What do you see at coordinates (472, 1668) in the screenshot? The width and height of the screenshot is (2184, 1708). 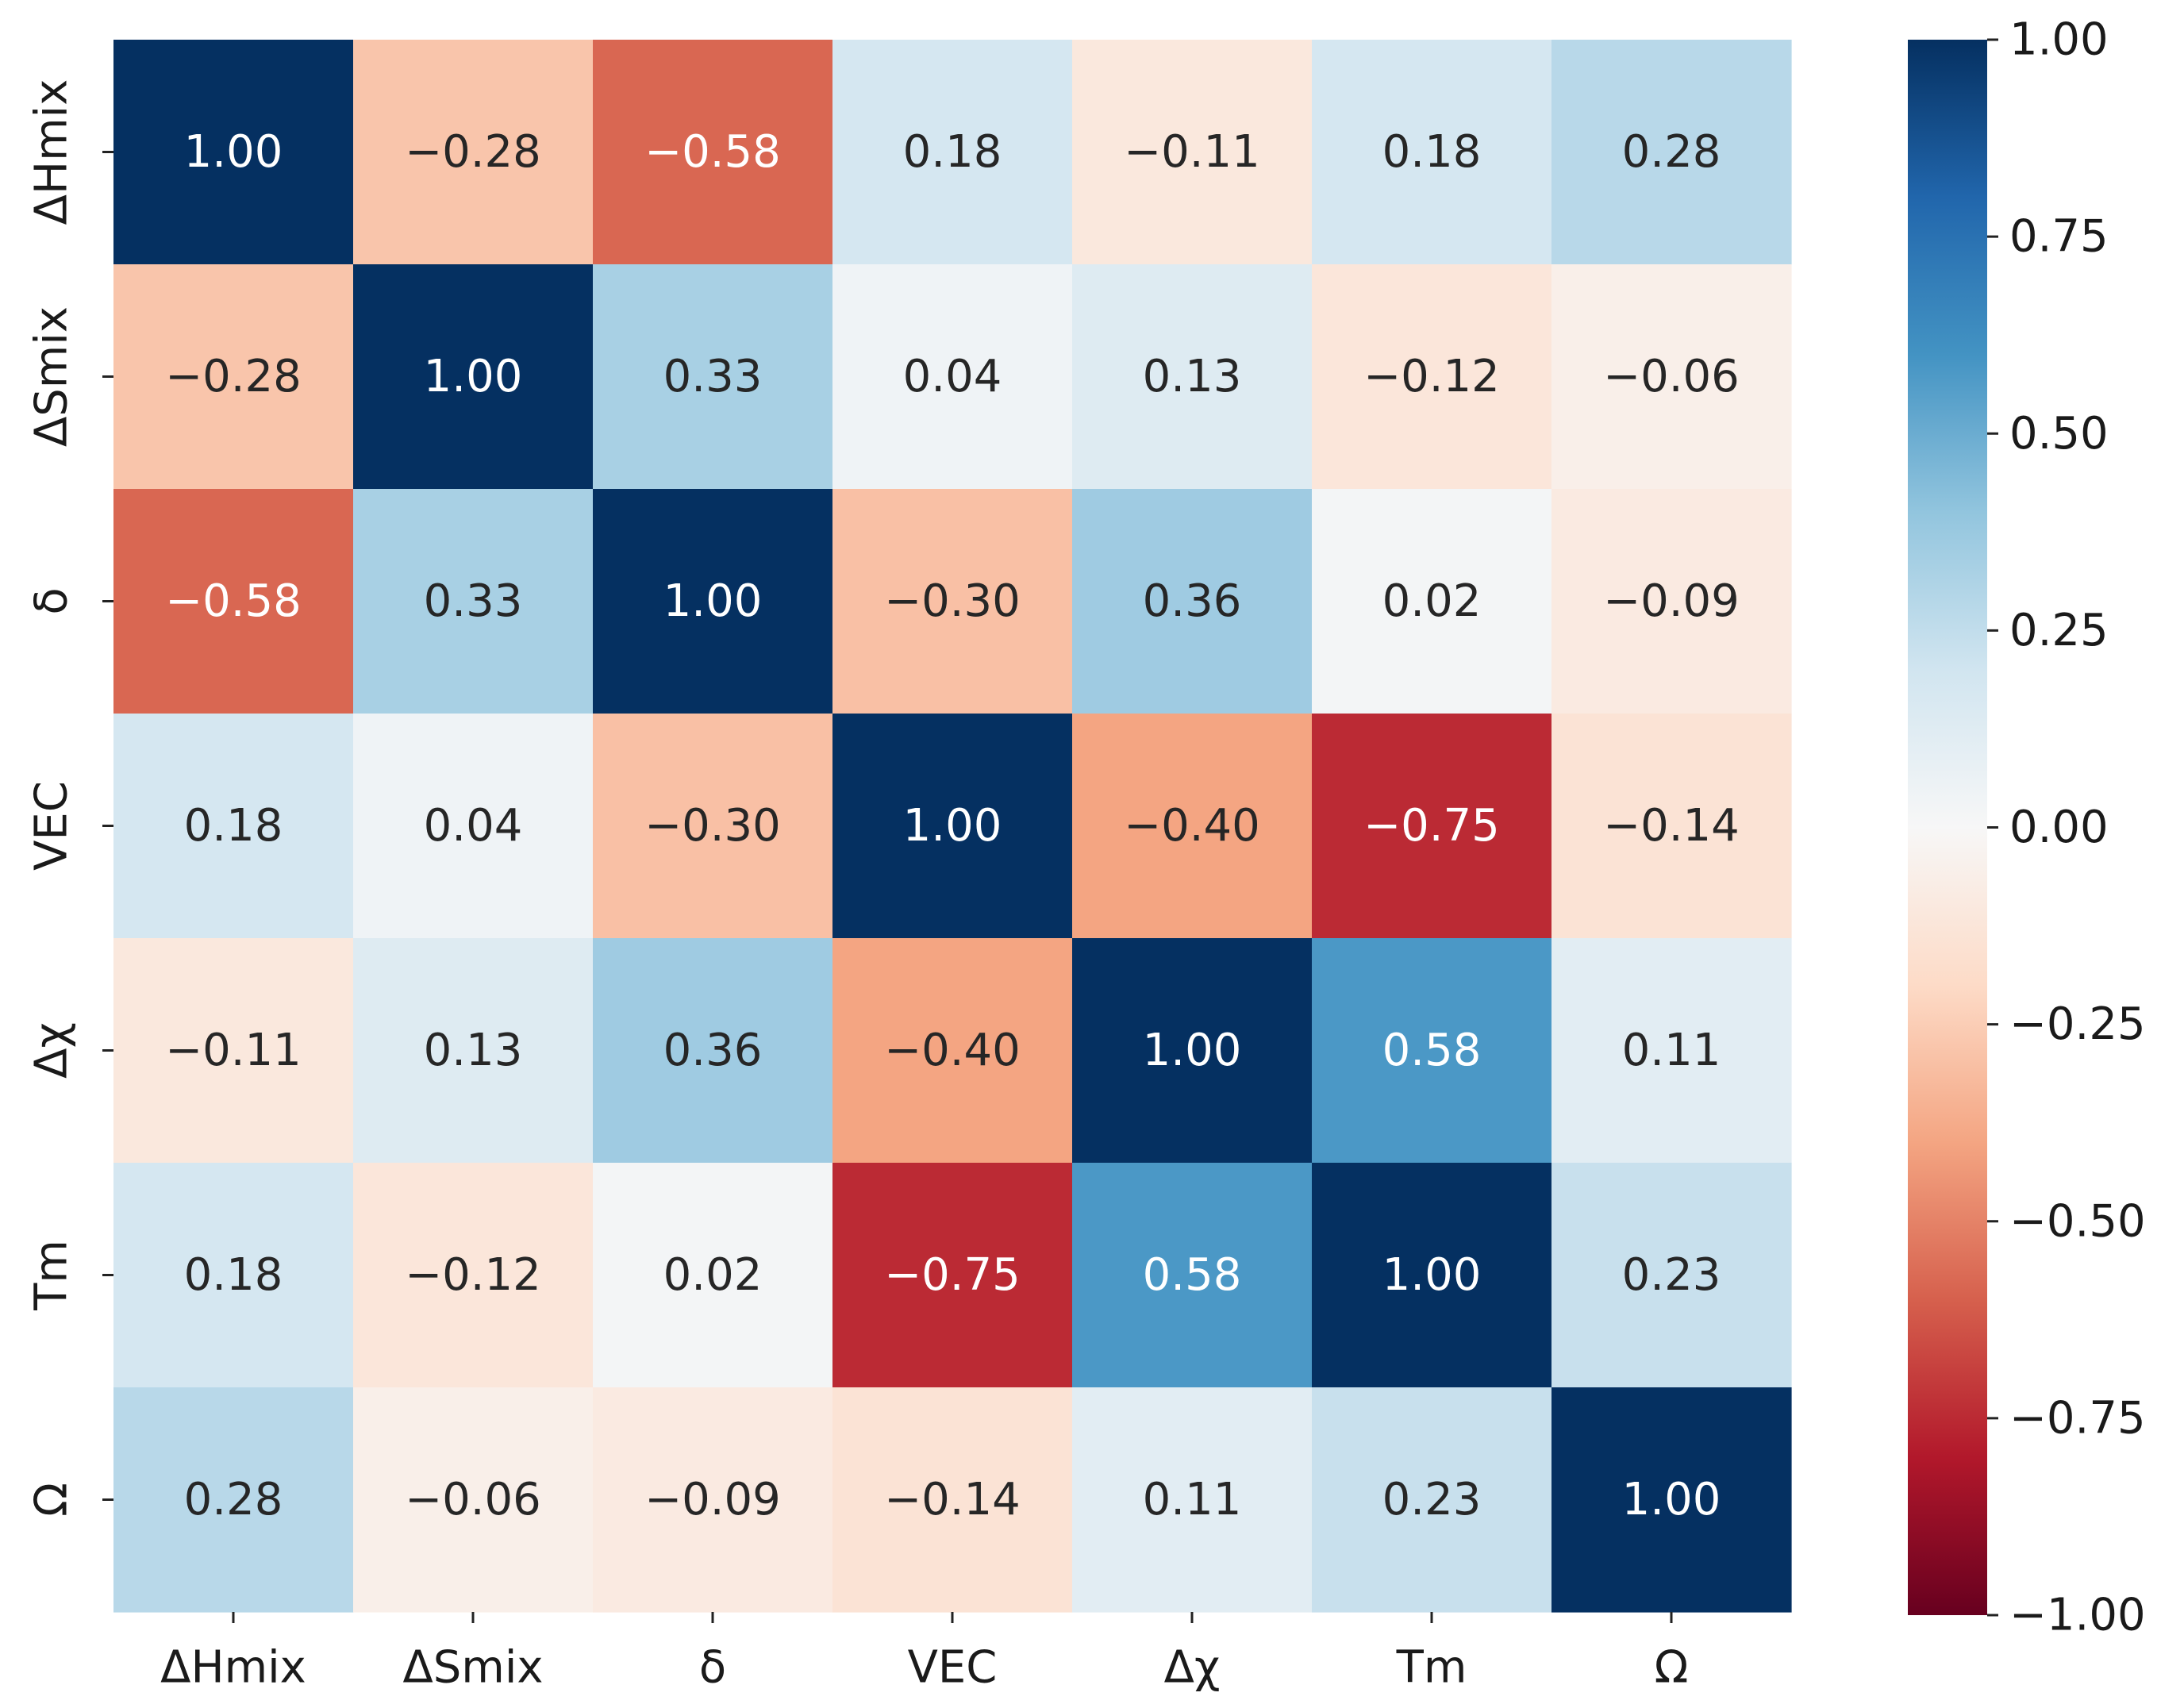 I see `x-tick-label: ΔSmix` at bounding box center [472, 1668].